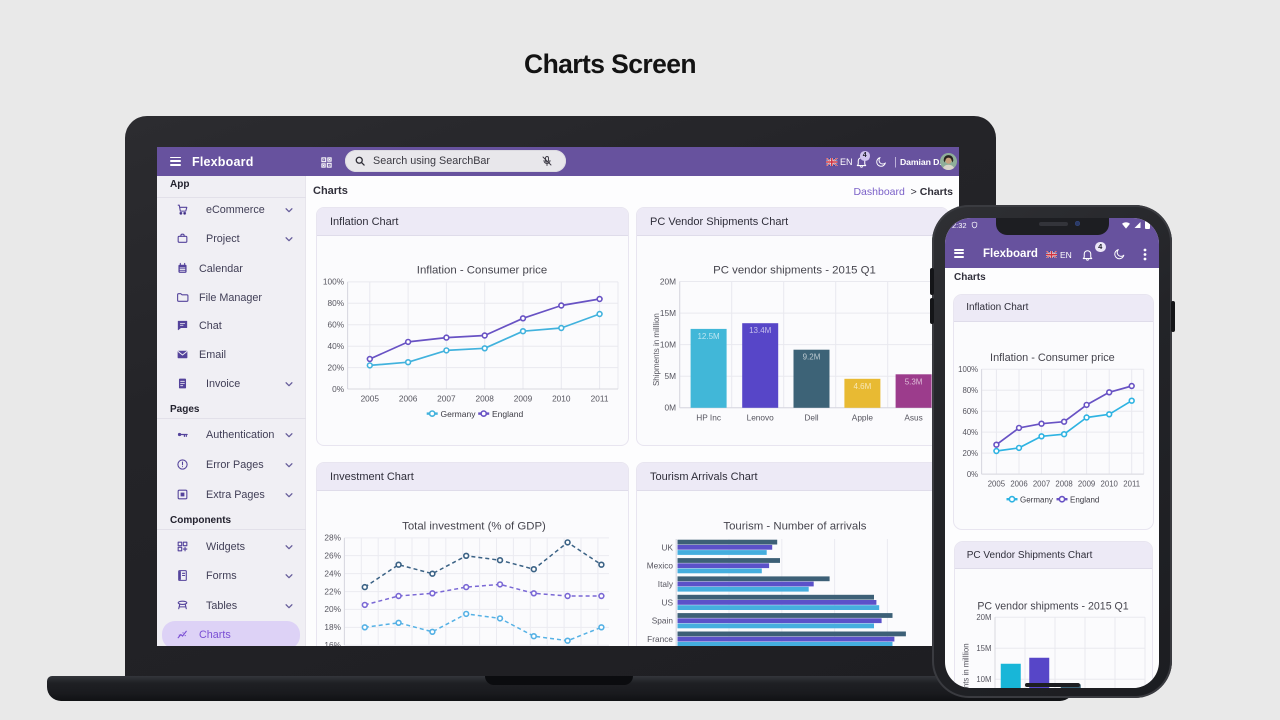  I want to click on svg-text: France, so click(660, 639).